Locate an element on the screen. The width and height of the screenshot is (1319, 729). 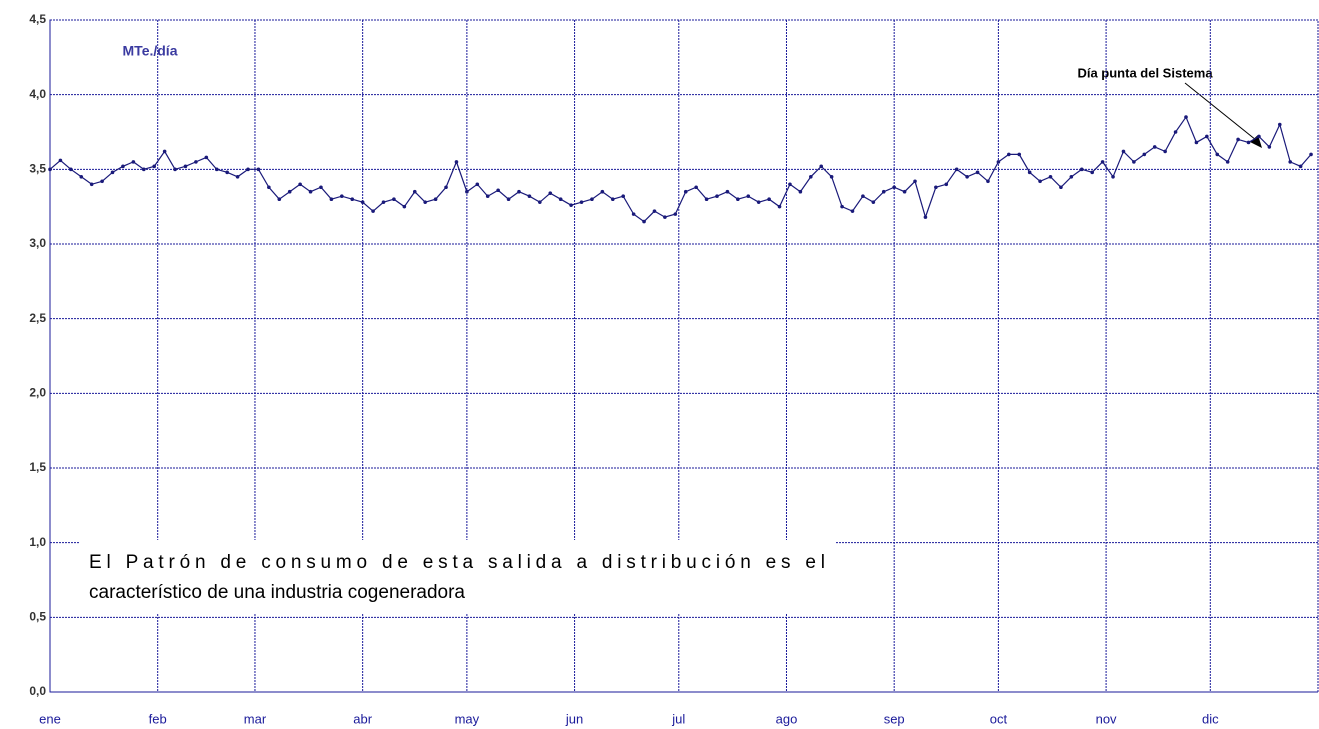
y-tick-label: 4,0 is located at coordinates (37, 94).